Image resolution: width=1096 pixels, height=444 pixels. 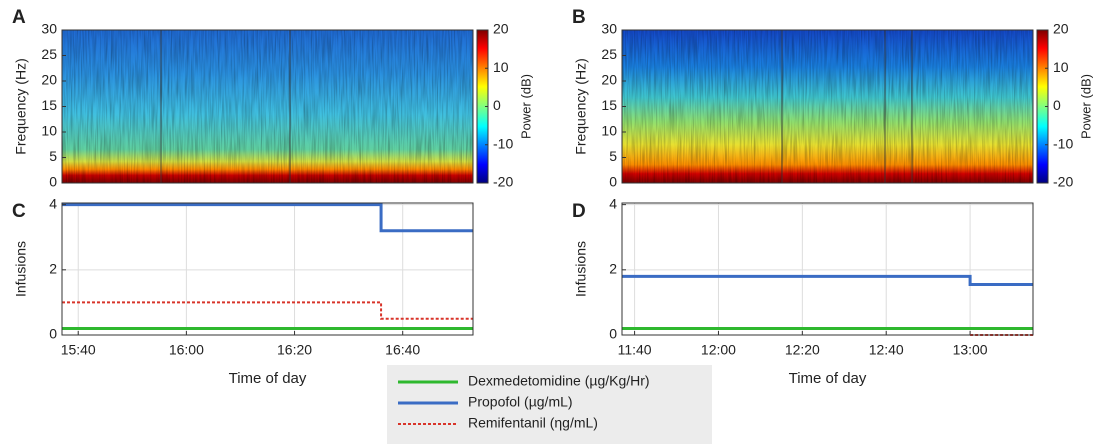 I want to click on panel-label: D, so click(x=579, y=211).